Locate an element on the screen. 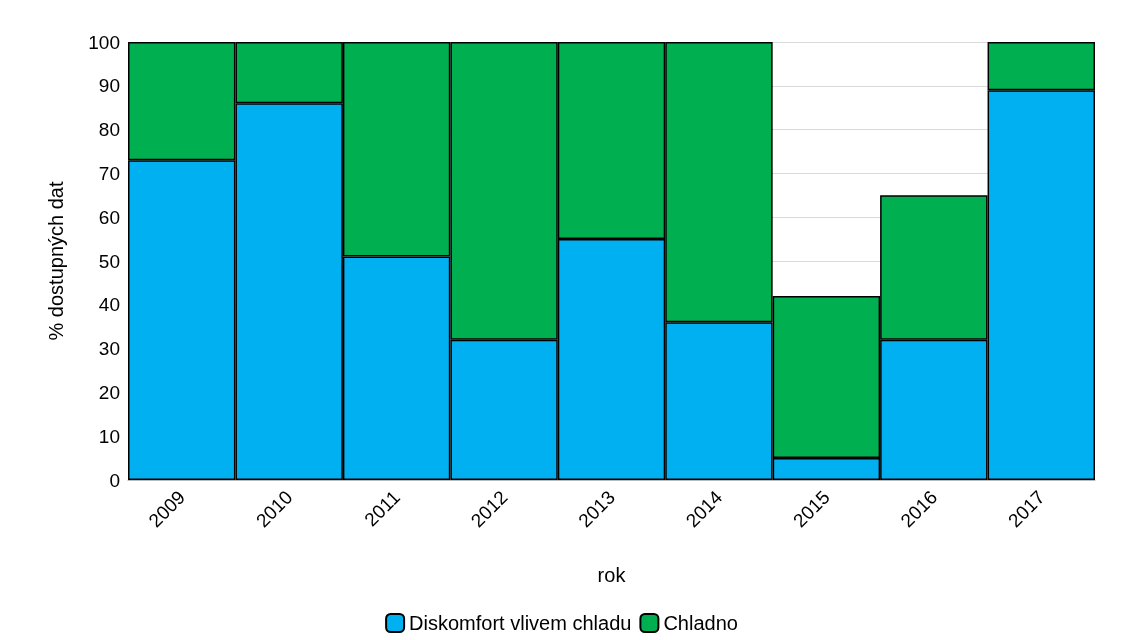 The height and width of the screenshot is (640, 1123). legend-label: Diskomfort vlivem chladu is located at coordinates (520, 623).